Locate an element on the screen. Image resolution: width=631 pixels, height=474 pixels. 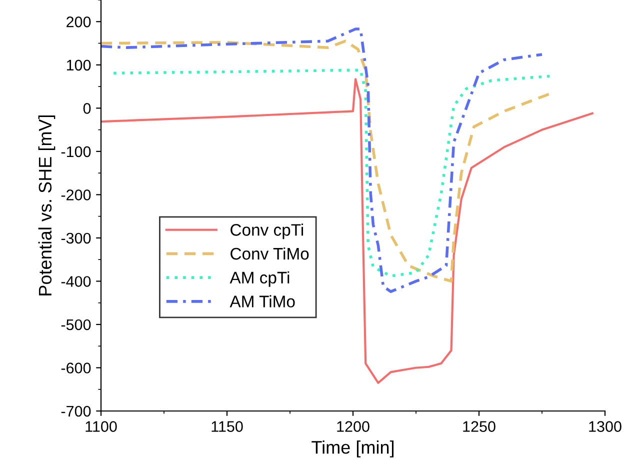
y-tick-label: -400 is located at coordinates (76, 281).